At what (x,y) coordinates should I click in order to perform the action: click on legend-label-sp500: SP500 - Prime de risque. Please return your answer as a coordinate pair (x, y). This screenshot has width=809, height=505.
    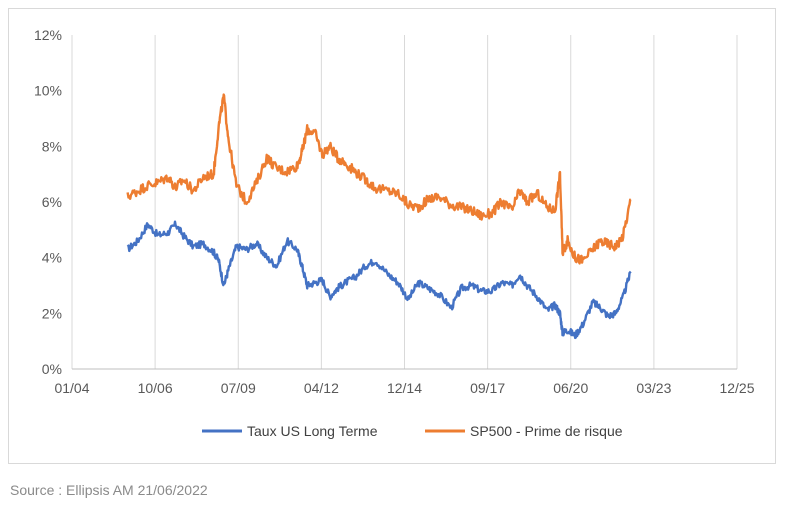
    Looking at the image, I should click on (546, 431).